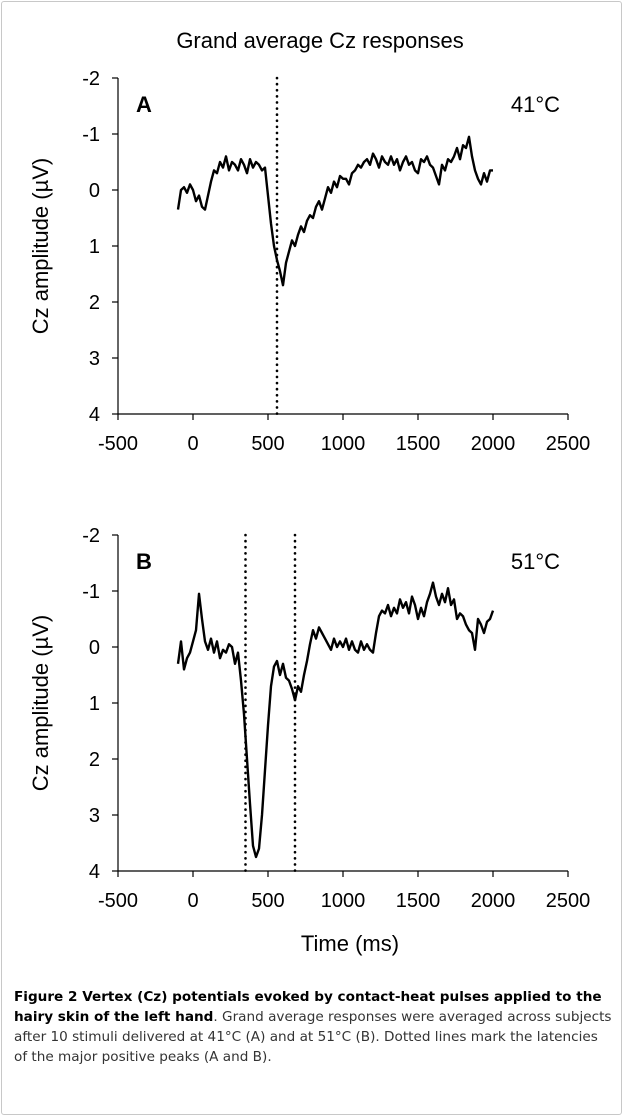  Describe the element at coordinates (94, 704) in the screenshot. I see `panel-b-y-tick-label: 1` at that location.